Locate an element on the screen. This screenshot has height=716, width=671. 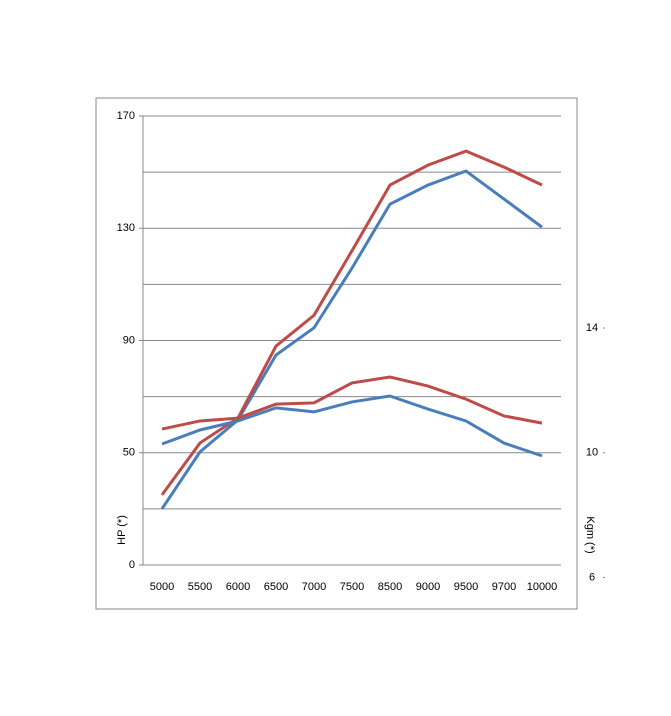
x-tick-label: 7000 is located at coordinates (314, 587).